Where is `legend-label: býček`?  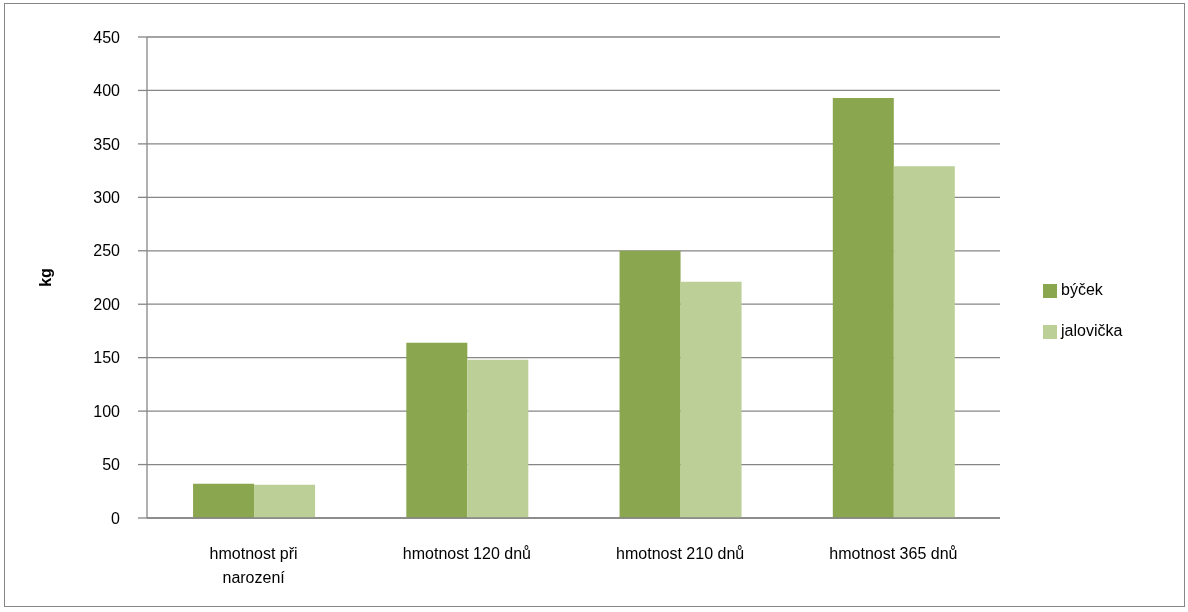
legend-label: býček is located at coordinates (1082, 289).